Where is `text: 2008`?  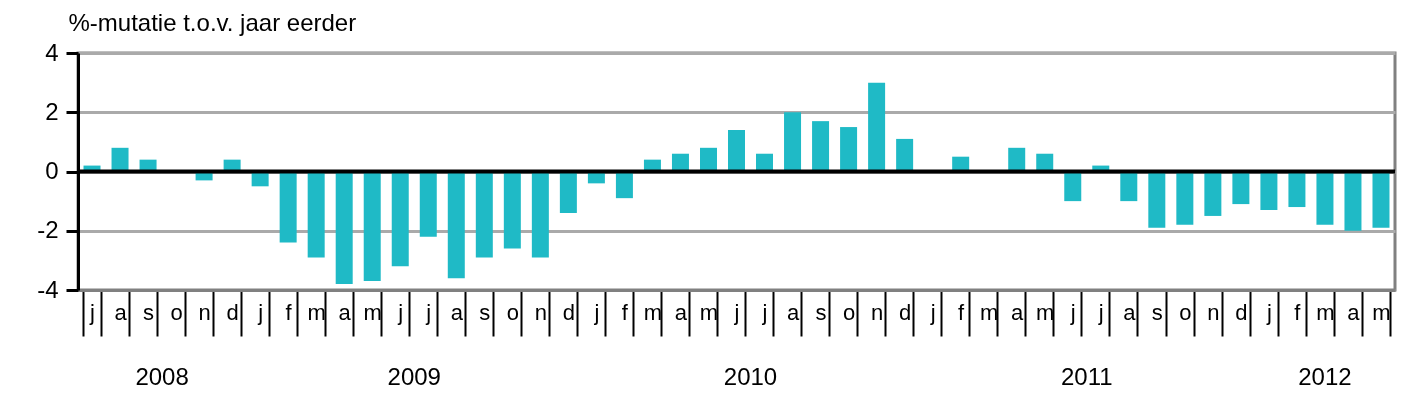
text: 2008 is located at coordinates (162, 376).